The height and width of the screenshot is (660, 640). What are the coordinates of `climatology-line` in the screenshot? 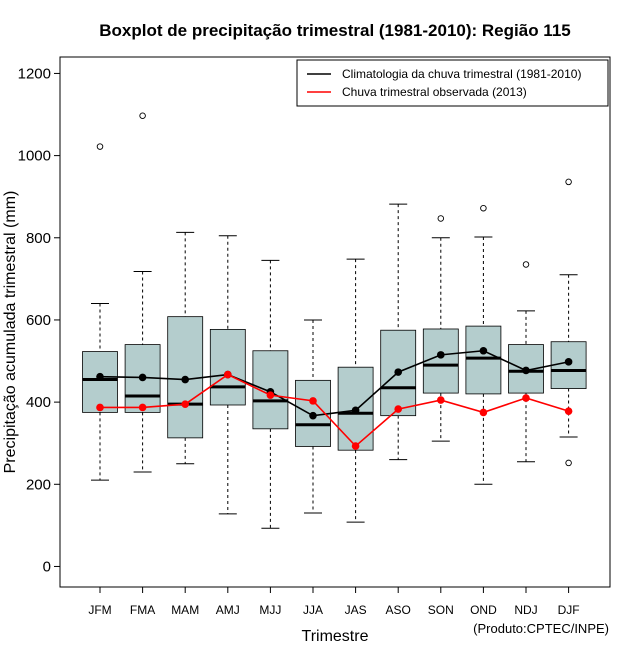 It's located at (334, 383).